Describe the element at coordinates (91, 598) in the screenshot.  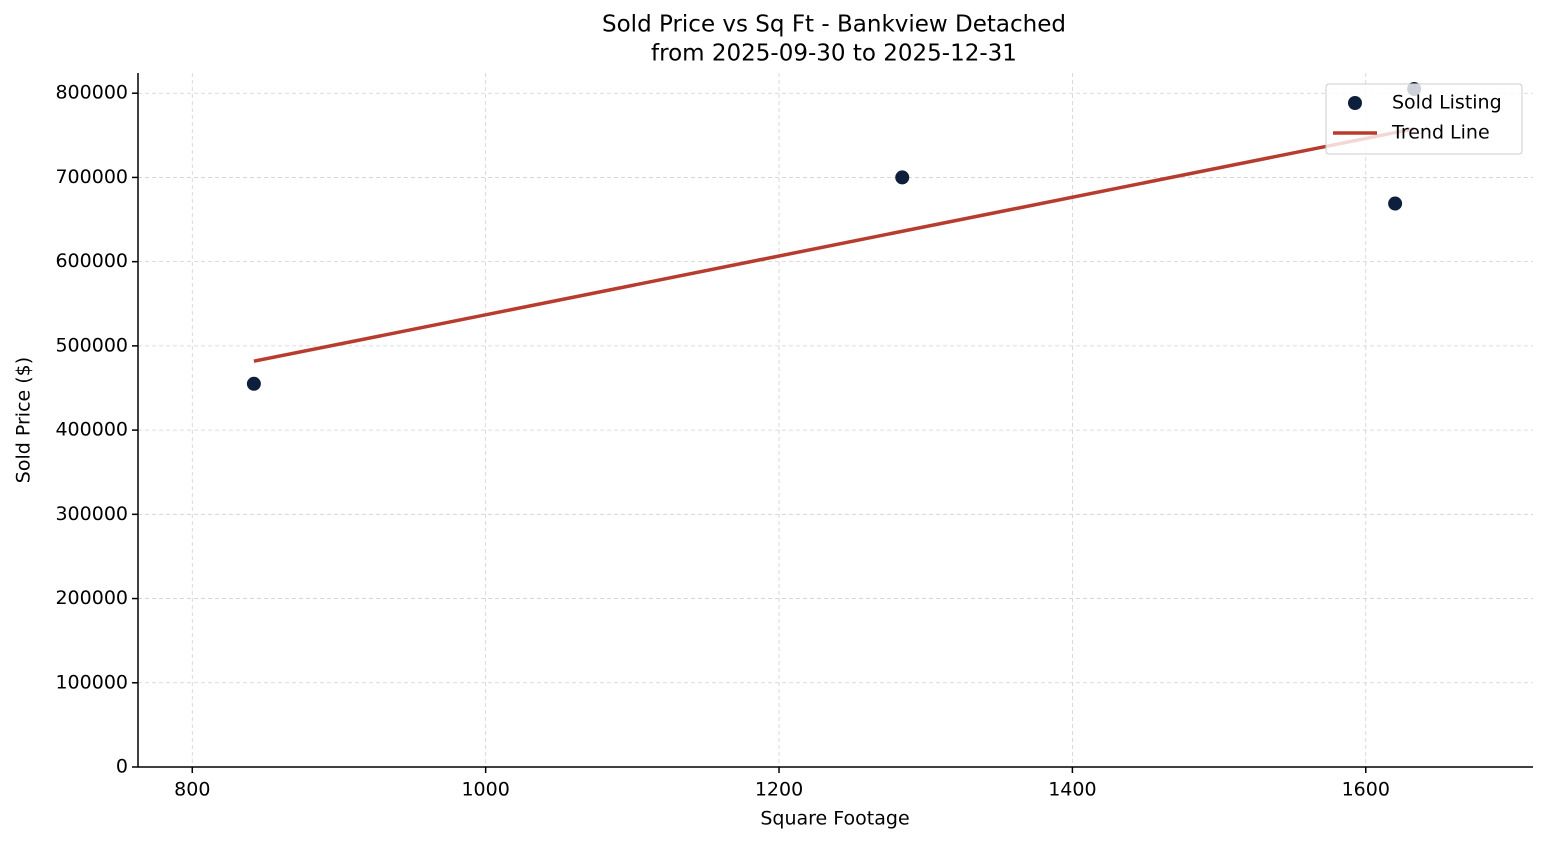
I see `y-tick-label: 200000` at that location.